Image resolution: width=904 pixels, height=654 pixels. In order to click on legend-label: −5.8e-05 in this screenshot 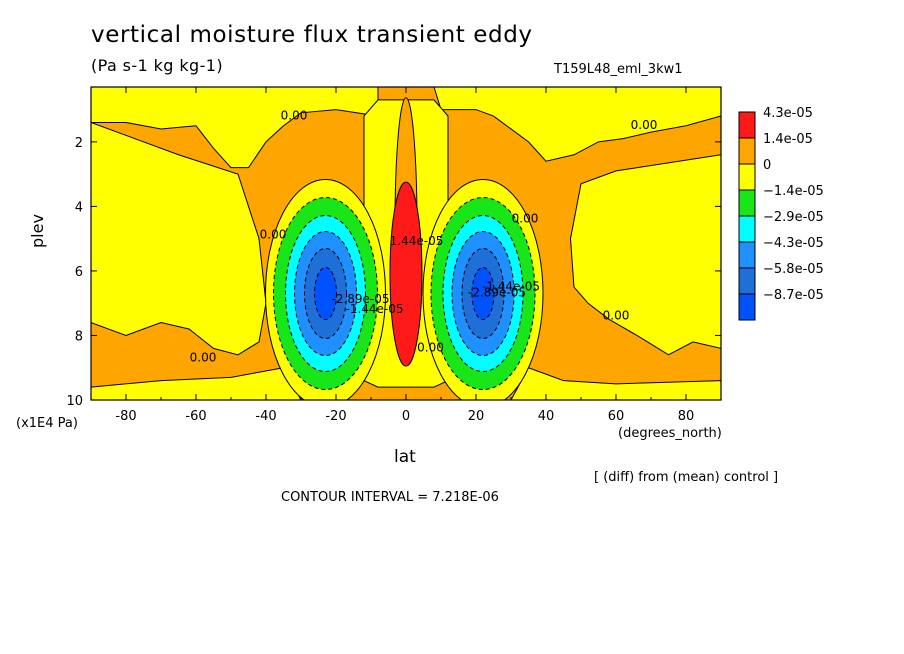, I will do `click(793, 269)`.